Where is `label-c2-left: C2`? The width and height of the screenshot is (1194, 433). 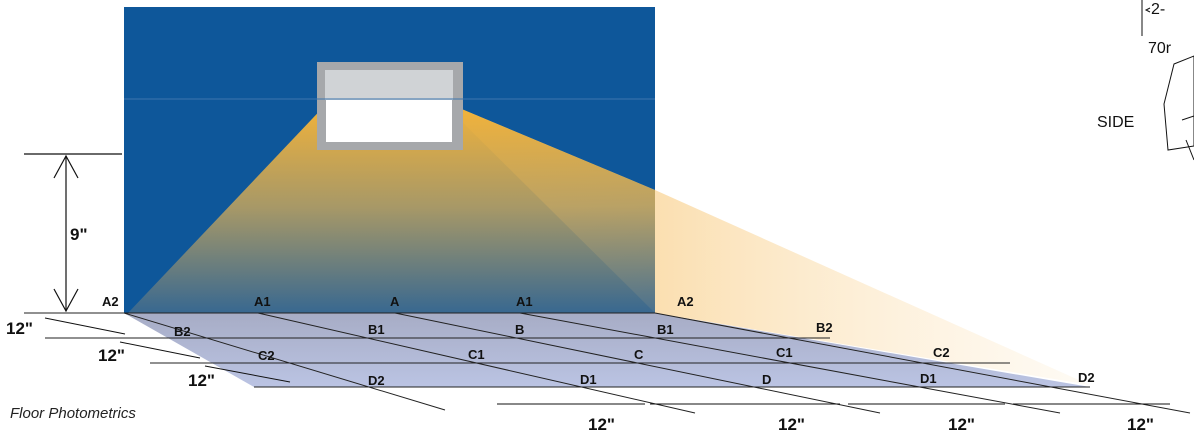 label-c2-left: C2 is located at coordinates (266, 355).